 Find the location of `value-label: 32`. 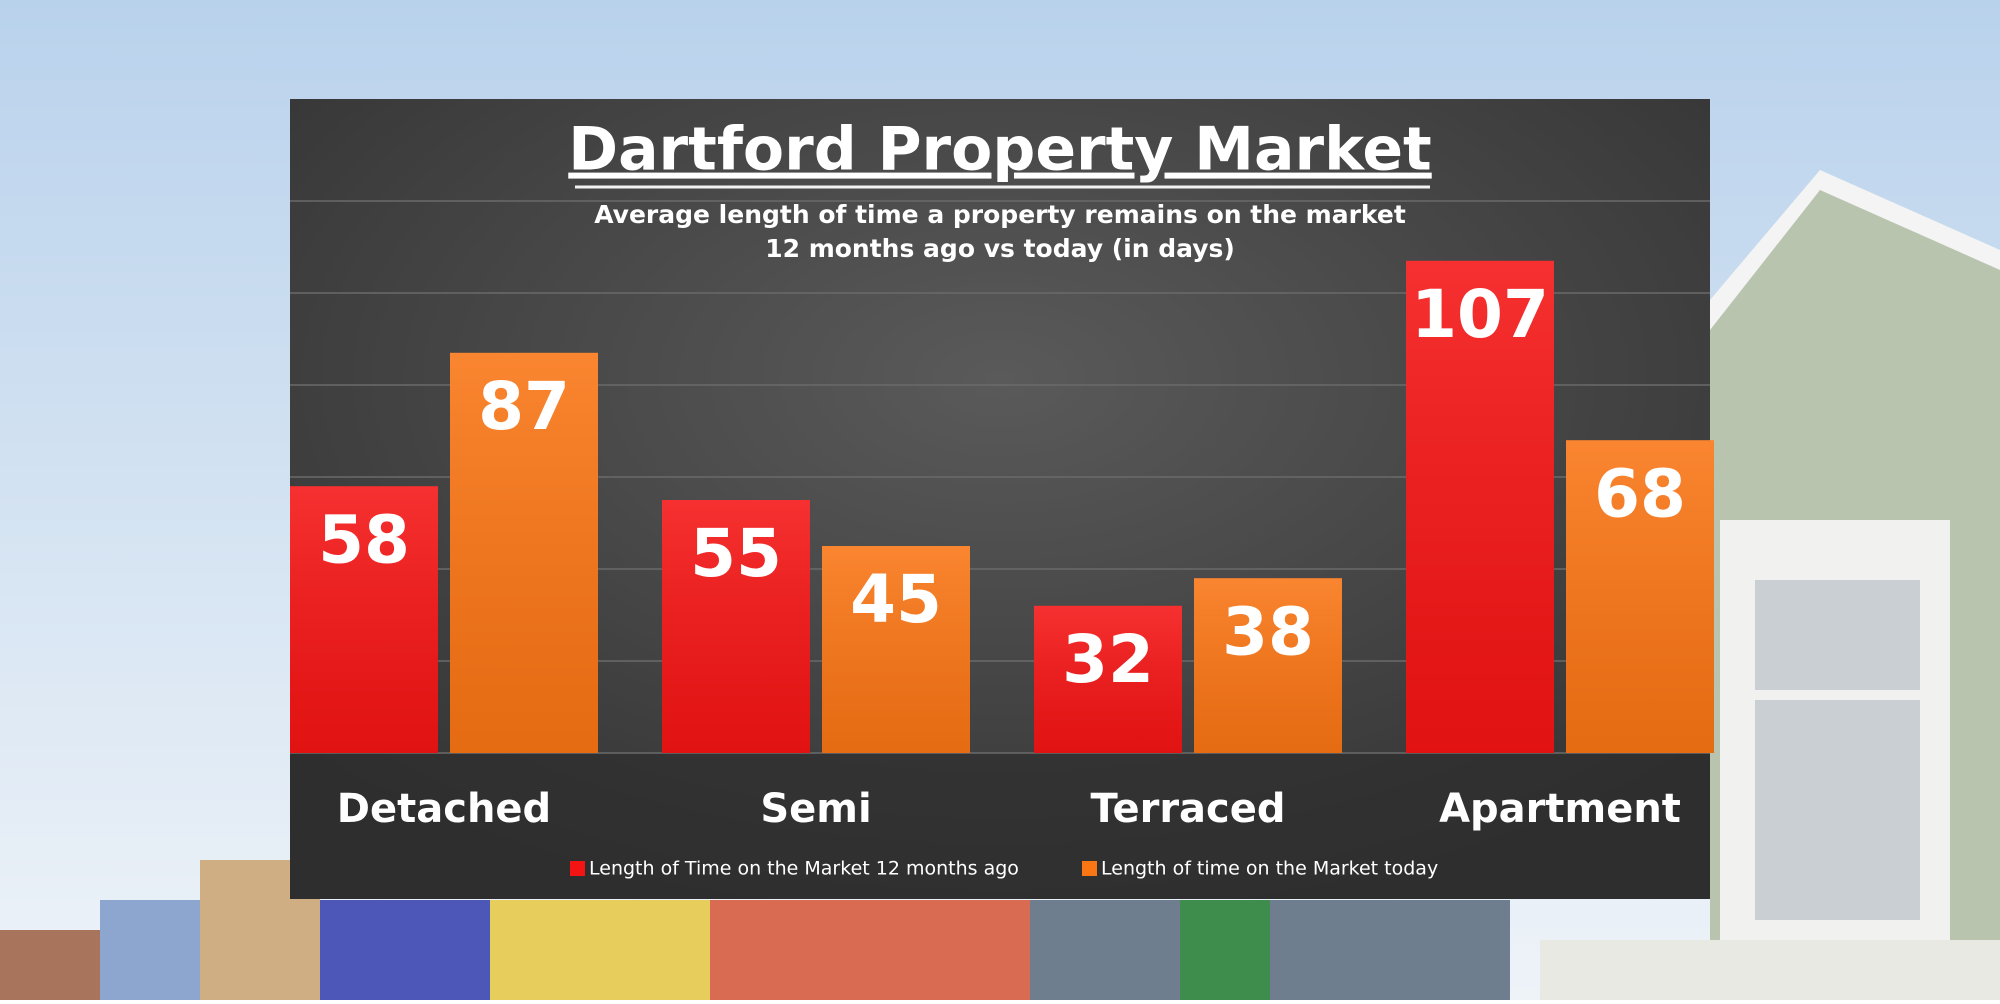

value-label: 32 is located at coordinates (1108, 659).